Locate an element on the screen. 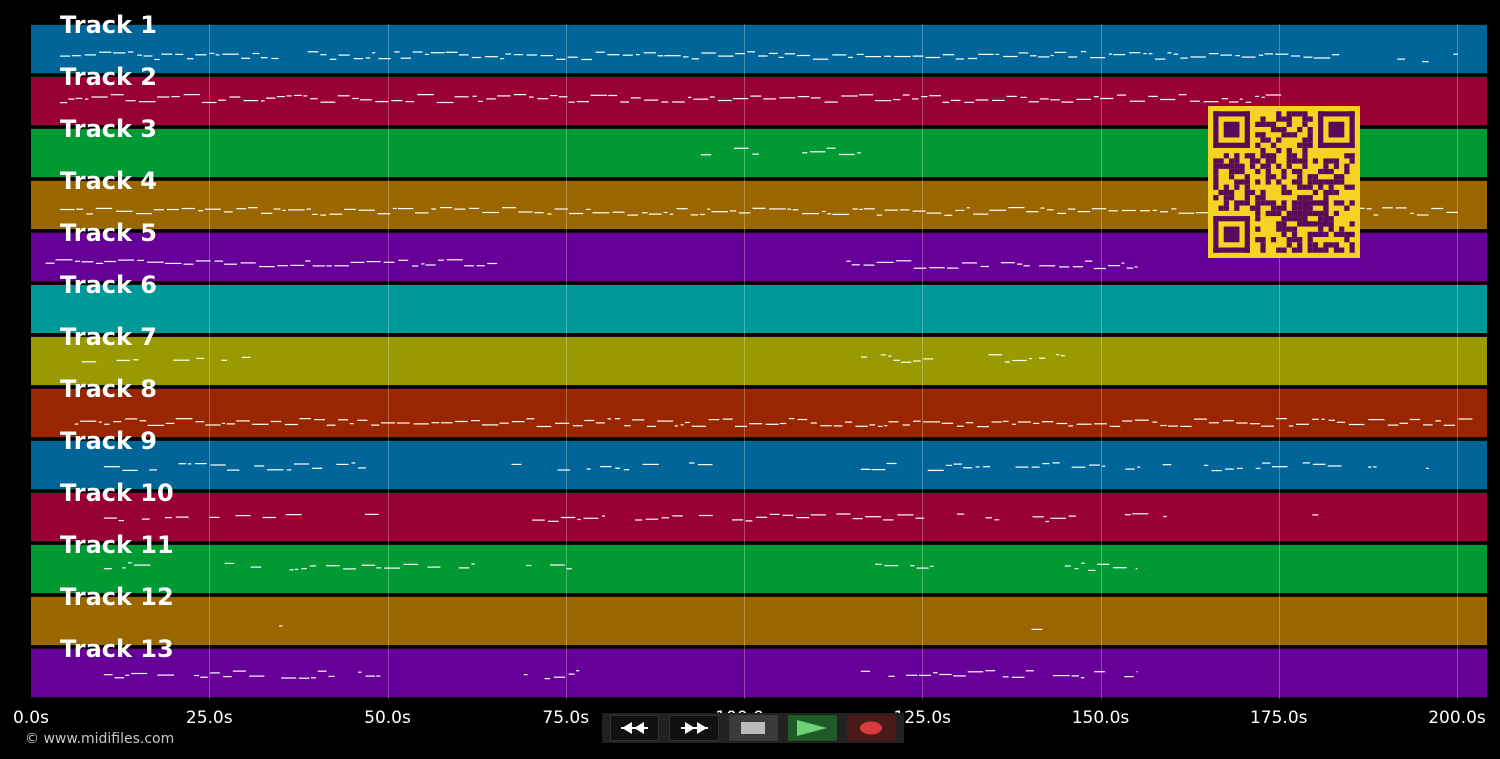  track-row: Track 10 is located at coordinates (759, 510).